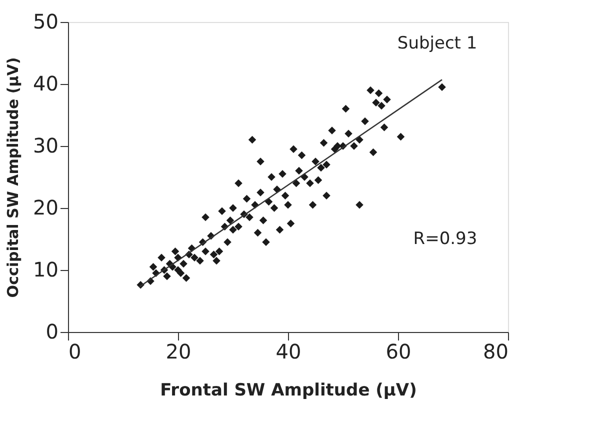 Image resolution: width=613 pixels, height=447 pixels. What do you see at coordinates (13, 177) in the screenshot?
I see `y-axis-title: Occipital SW Amplitude (µV)` at bounding box center [13, 177].